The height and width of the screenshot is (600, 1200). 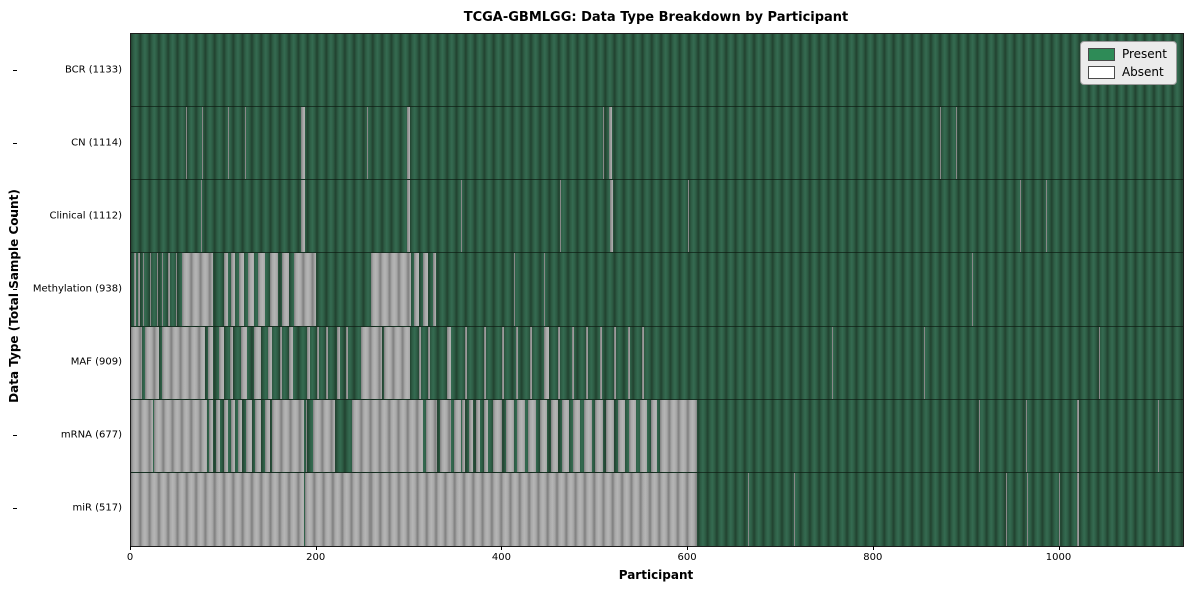 What do you see at coordinates (1101, 54) in the screenshot?
I see `present-swatch` at bounding box center [1101, 54].